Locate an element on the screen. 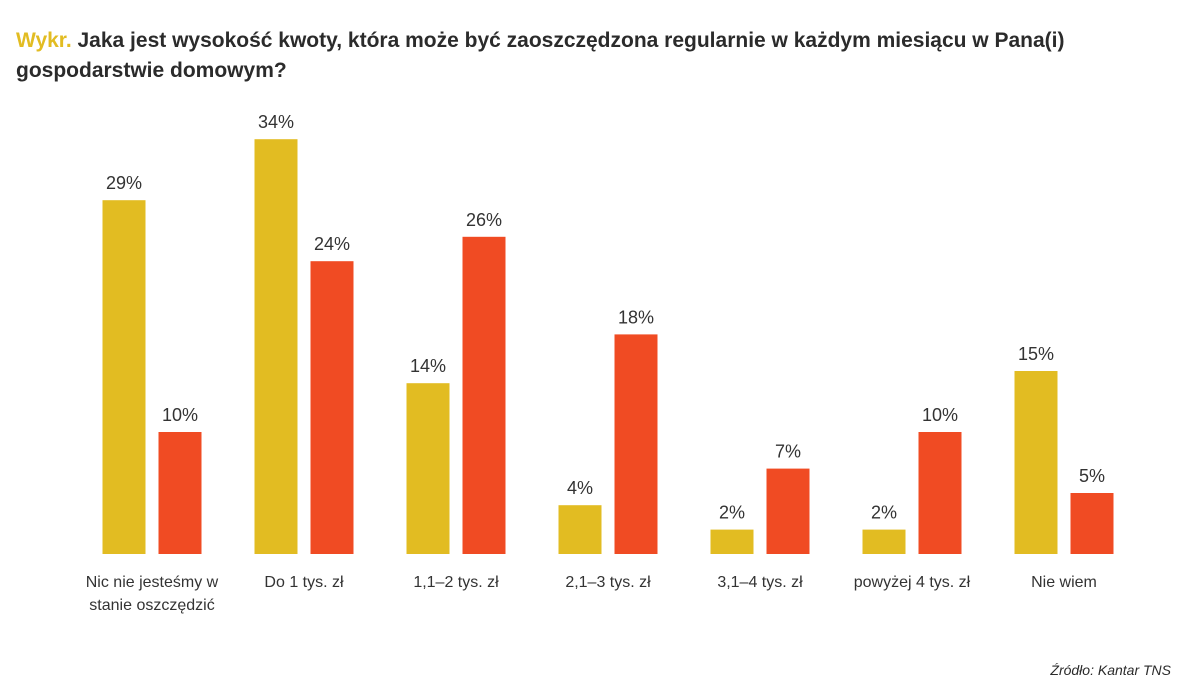 The height and width of the screenshot is (694, 1188). title-prefix: Wykr. is located at coordinates (44, 40).